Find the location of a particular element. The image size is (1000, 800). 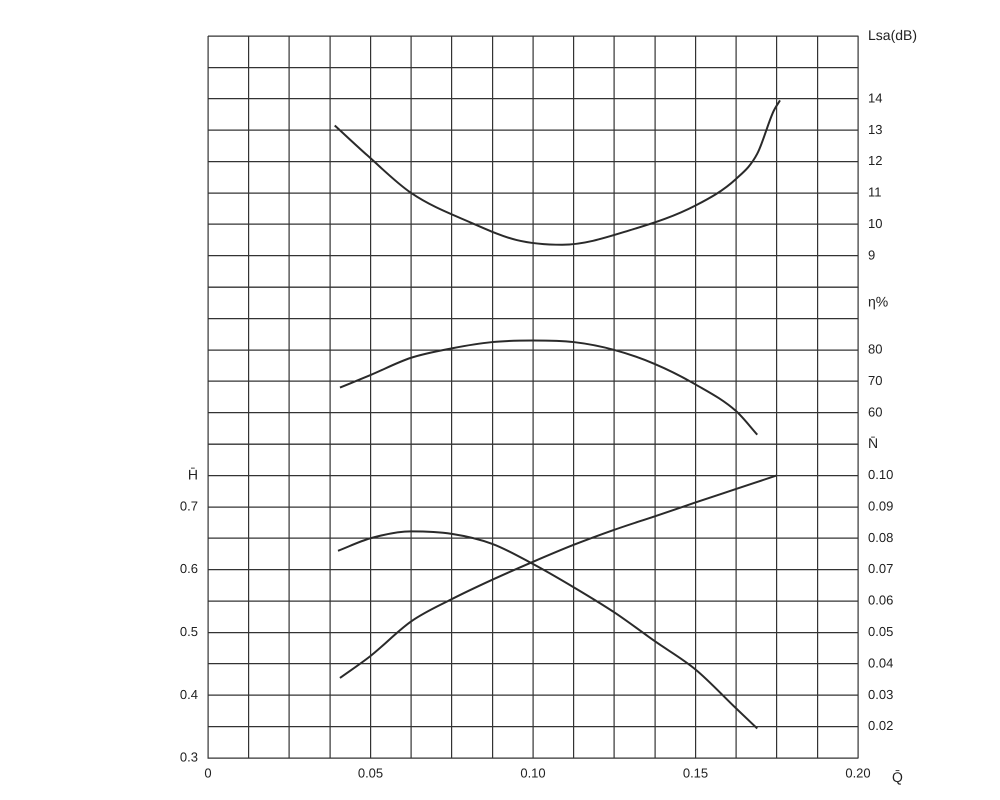

y2-tick-label: 0.03 is located at coordinates (881, 694).